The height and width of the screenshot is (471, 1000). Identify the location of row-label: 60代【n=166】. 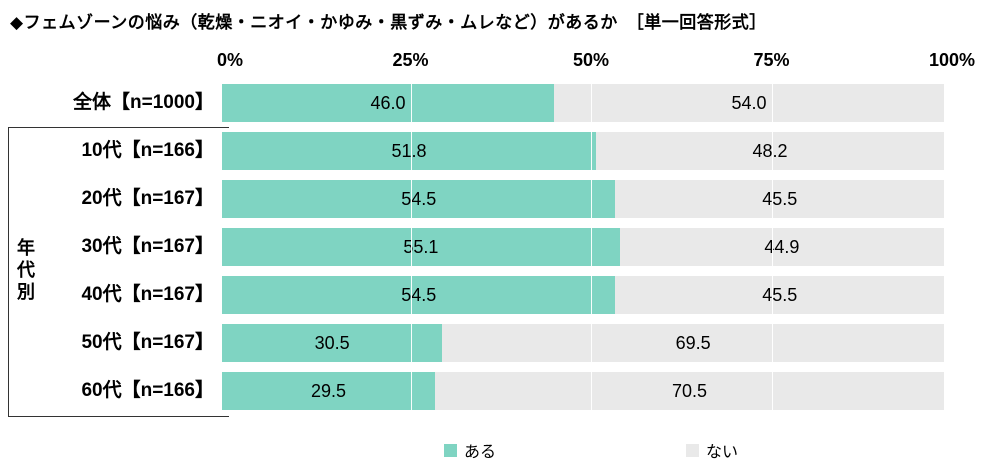
(147, 390).